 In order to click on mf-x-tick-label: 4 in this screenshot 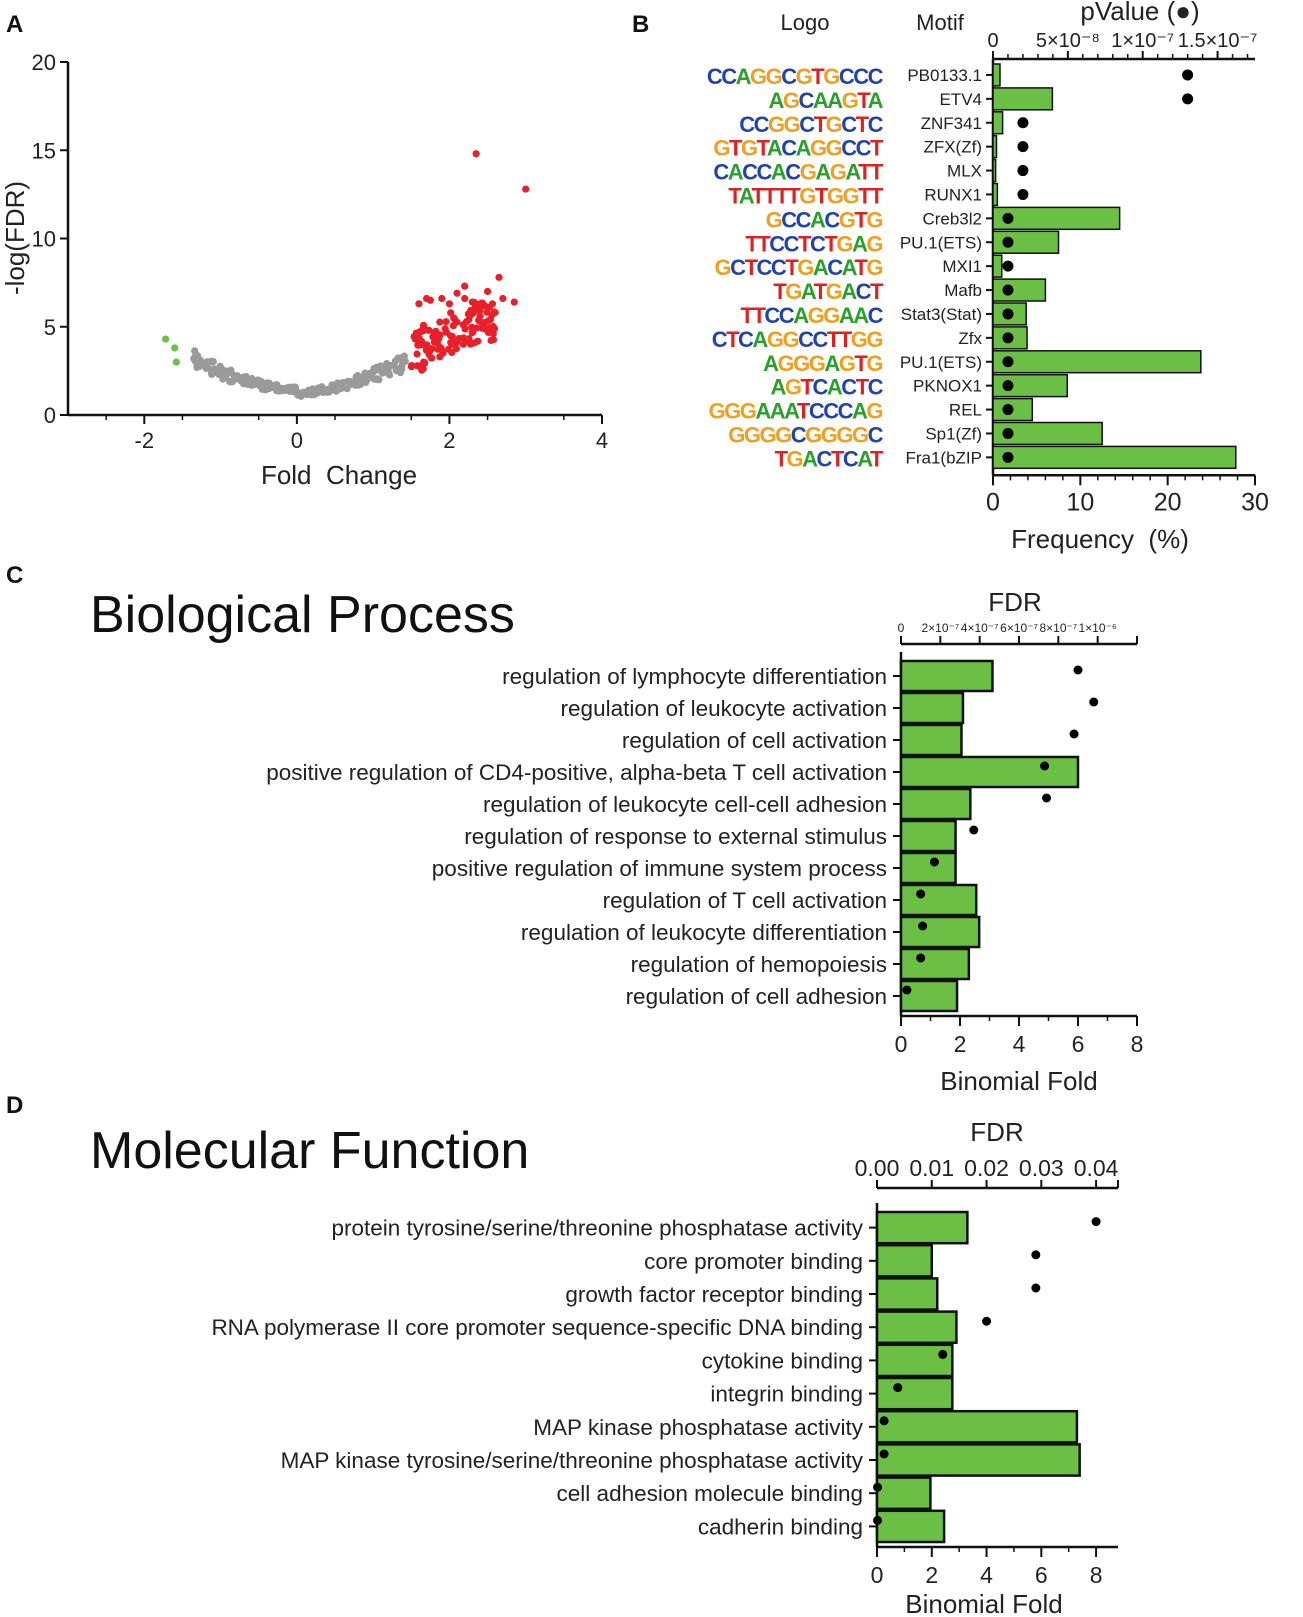, I will do `click(986, 1575)`.